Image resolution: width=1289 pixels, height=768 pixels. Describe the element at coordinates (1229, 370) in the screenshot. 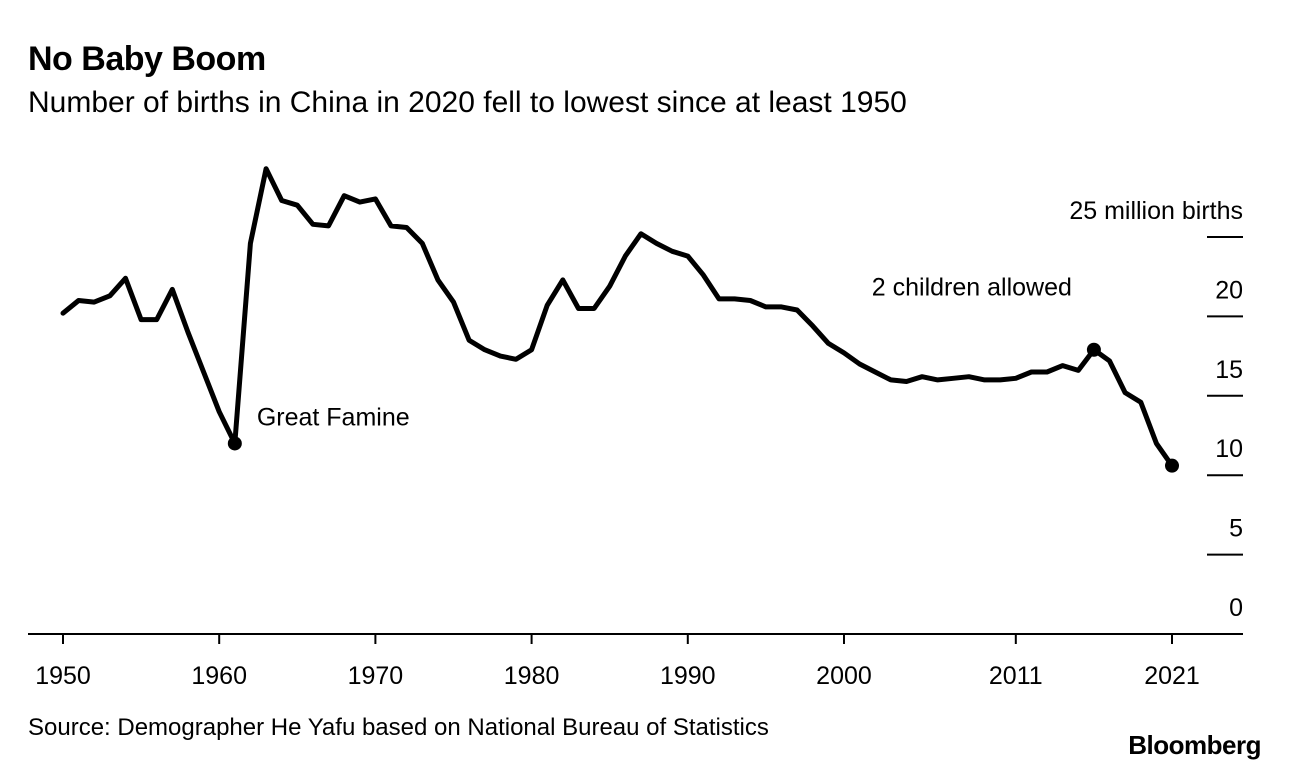

I see `y-tick-label: 15` at that location.